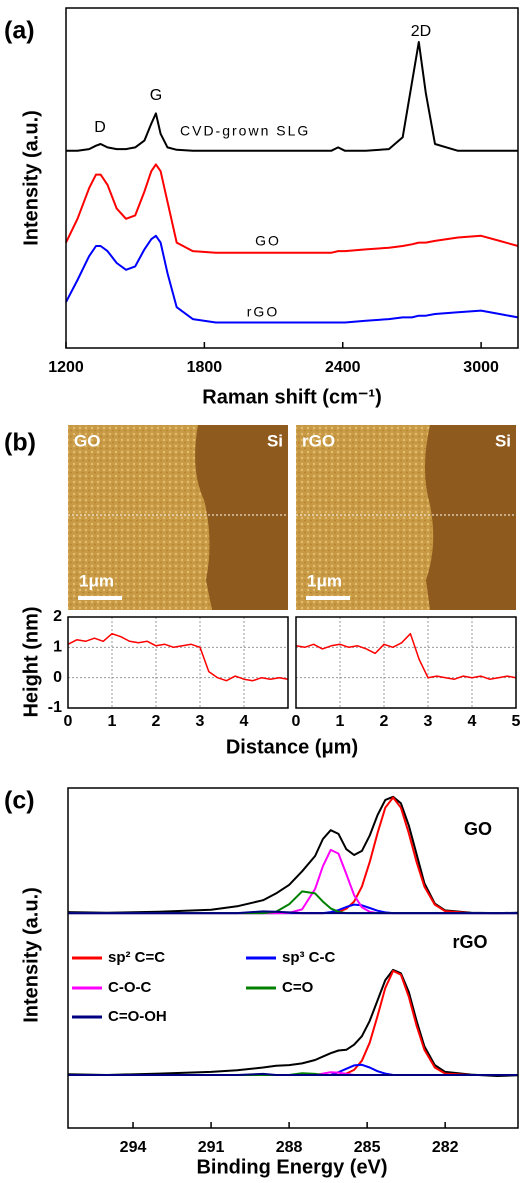 Image resolution: width=520 pixels, height=1183 pixels. I want to click on image-label: rGO, so click(318, 440).